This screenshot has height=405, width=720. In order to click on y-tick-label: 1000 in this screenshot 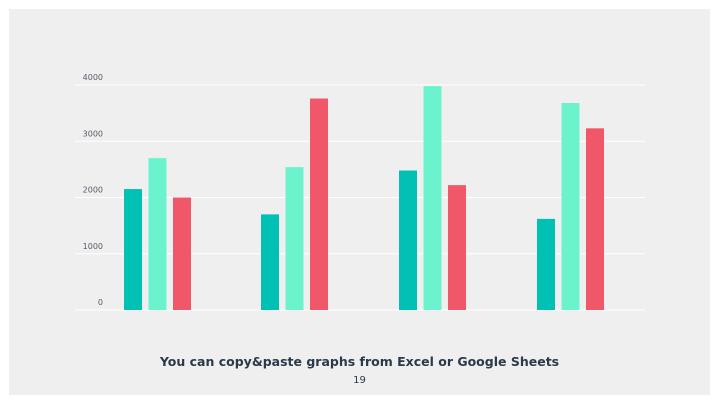, I will do `click(93, 246)`.